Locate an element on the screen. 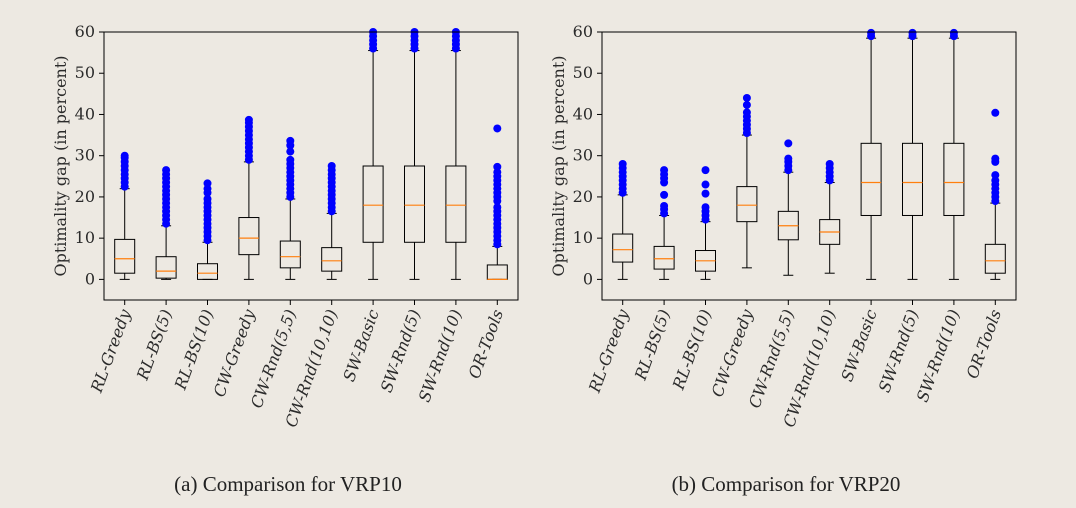  figure-caption: (a) Comparison for VRP10 is located at coordinates (288, 484).